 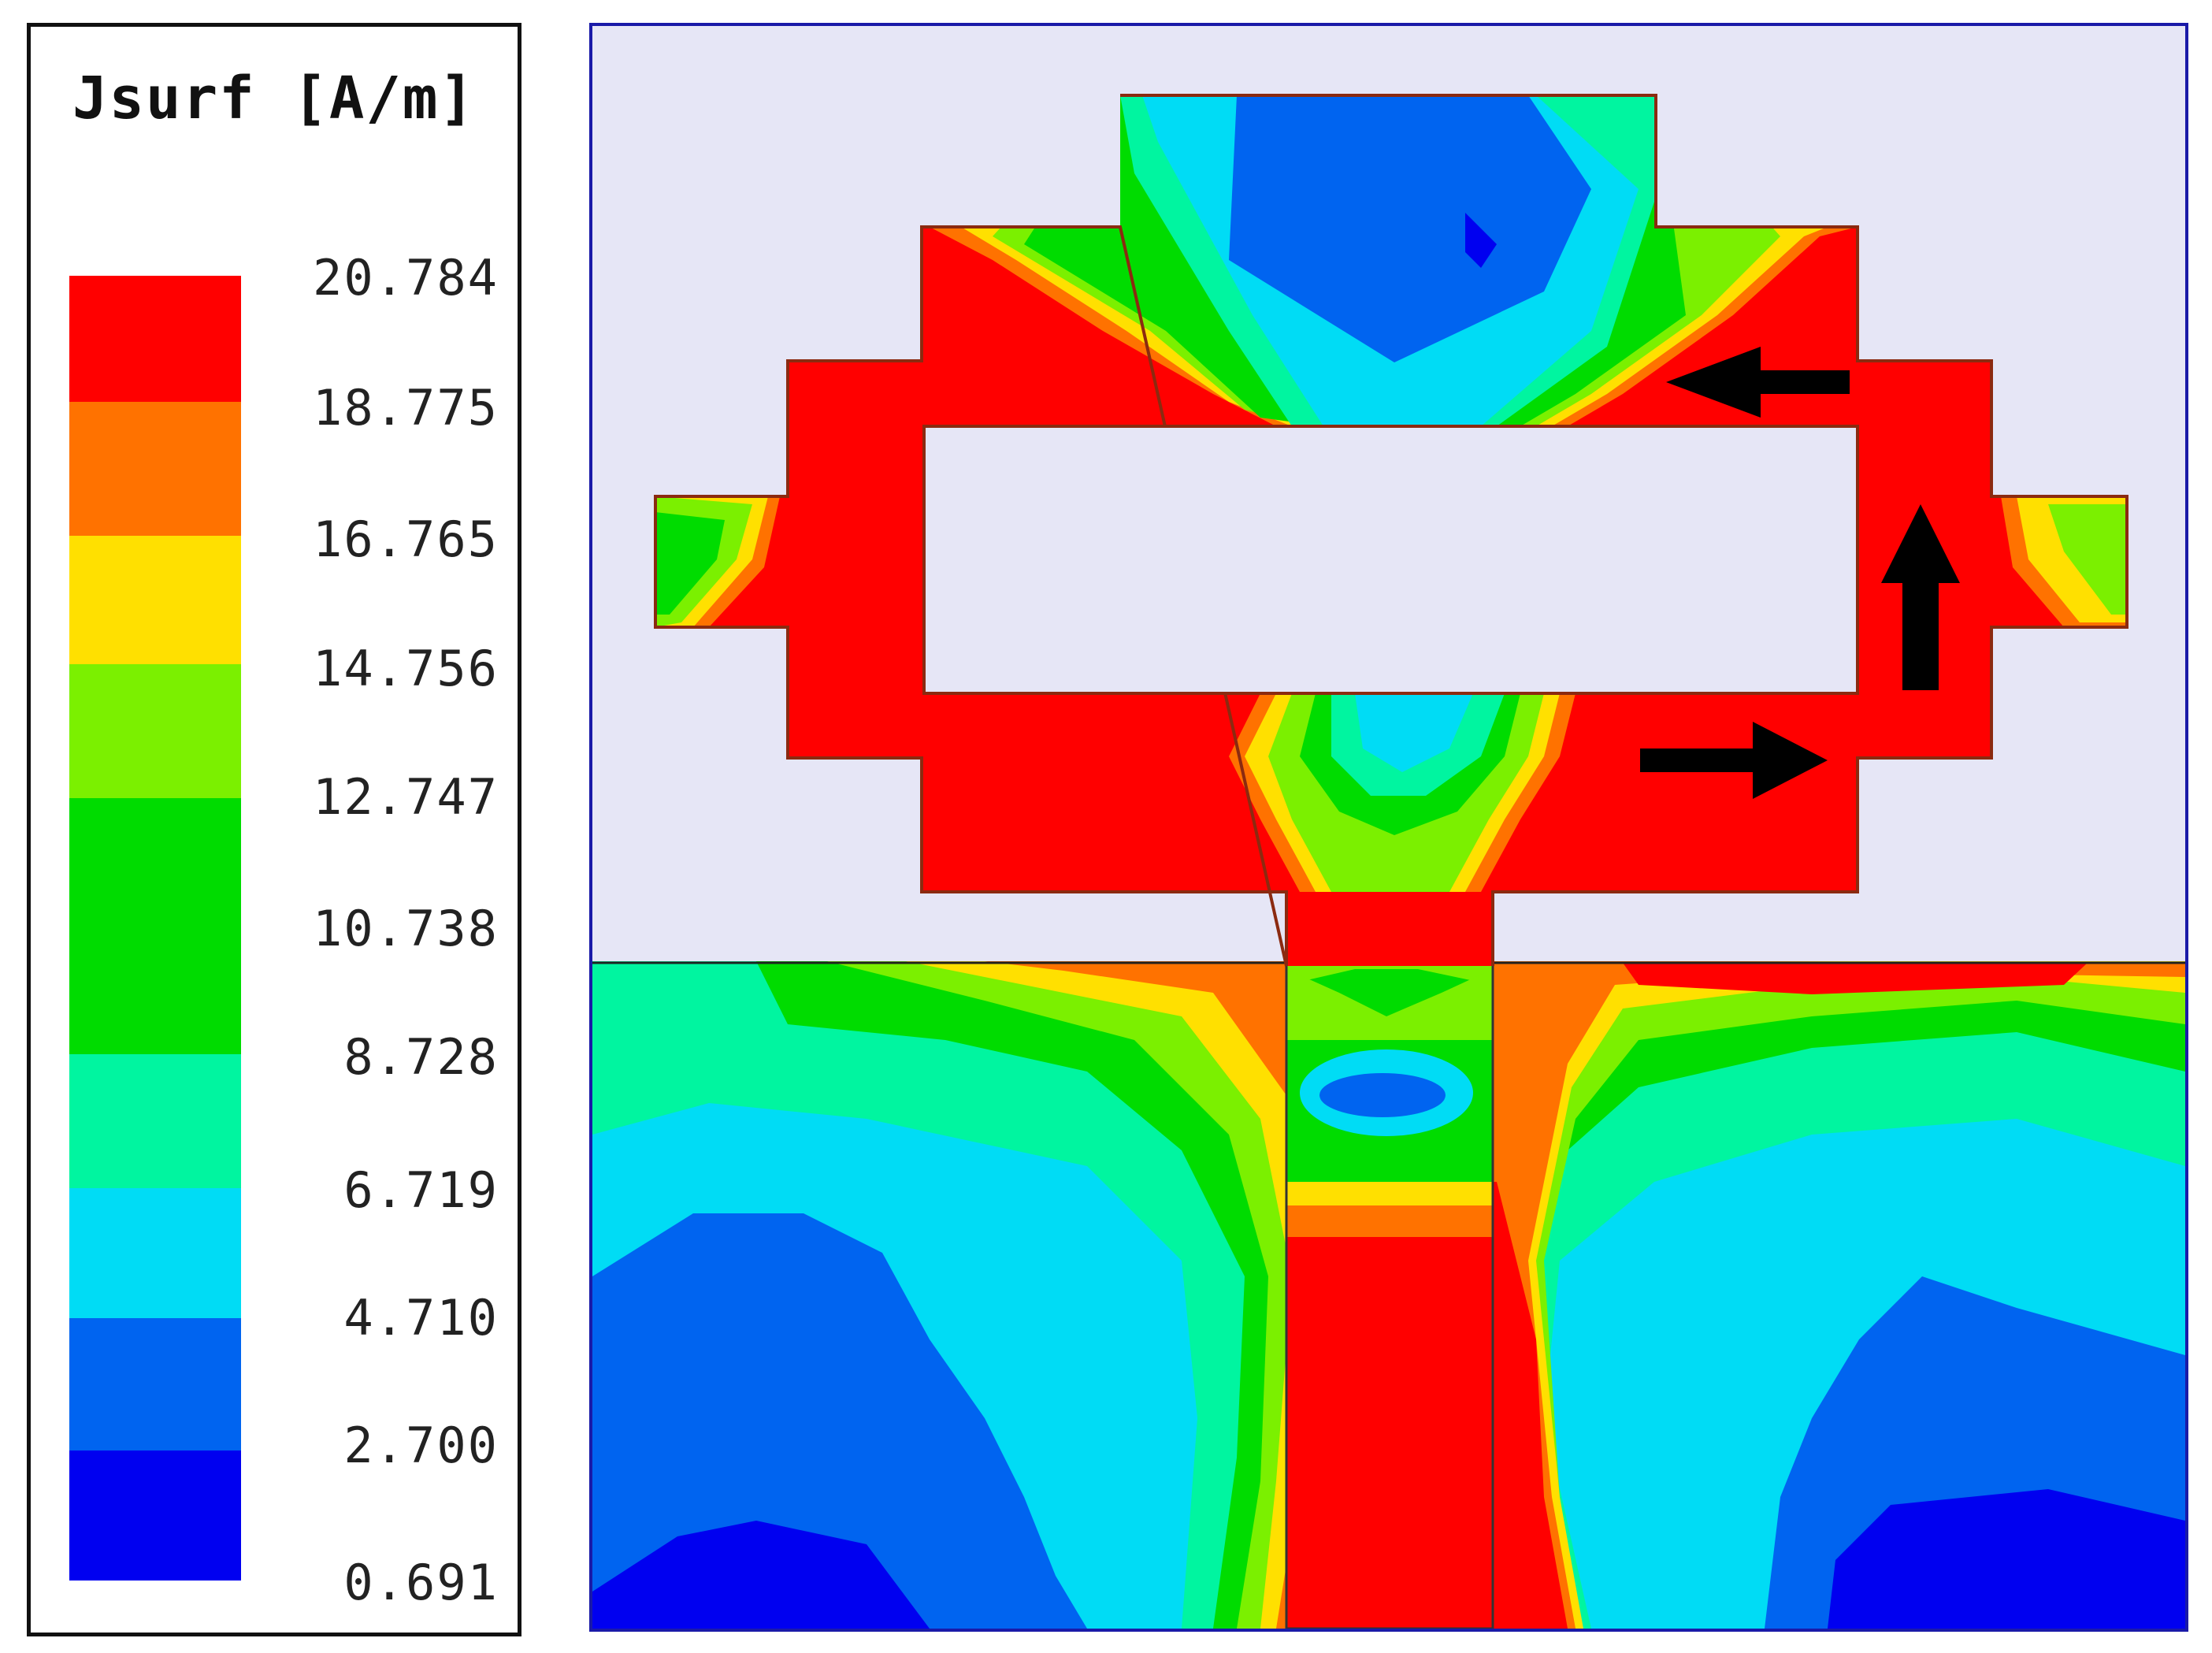 I want to click on ground-left-deepblue, so click(x=761, y=1575).